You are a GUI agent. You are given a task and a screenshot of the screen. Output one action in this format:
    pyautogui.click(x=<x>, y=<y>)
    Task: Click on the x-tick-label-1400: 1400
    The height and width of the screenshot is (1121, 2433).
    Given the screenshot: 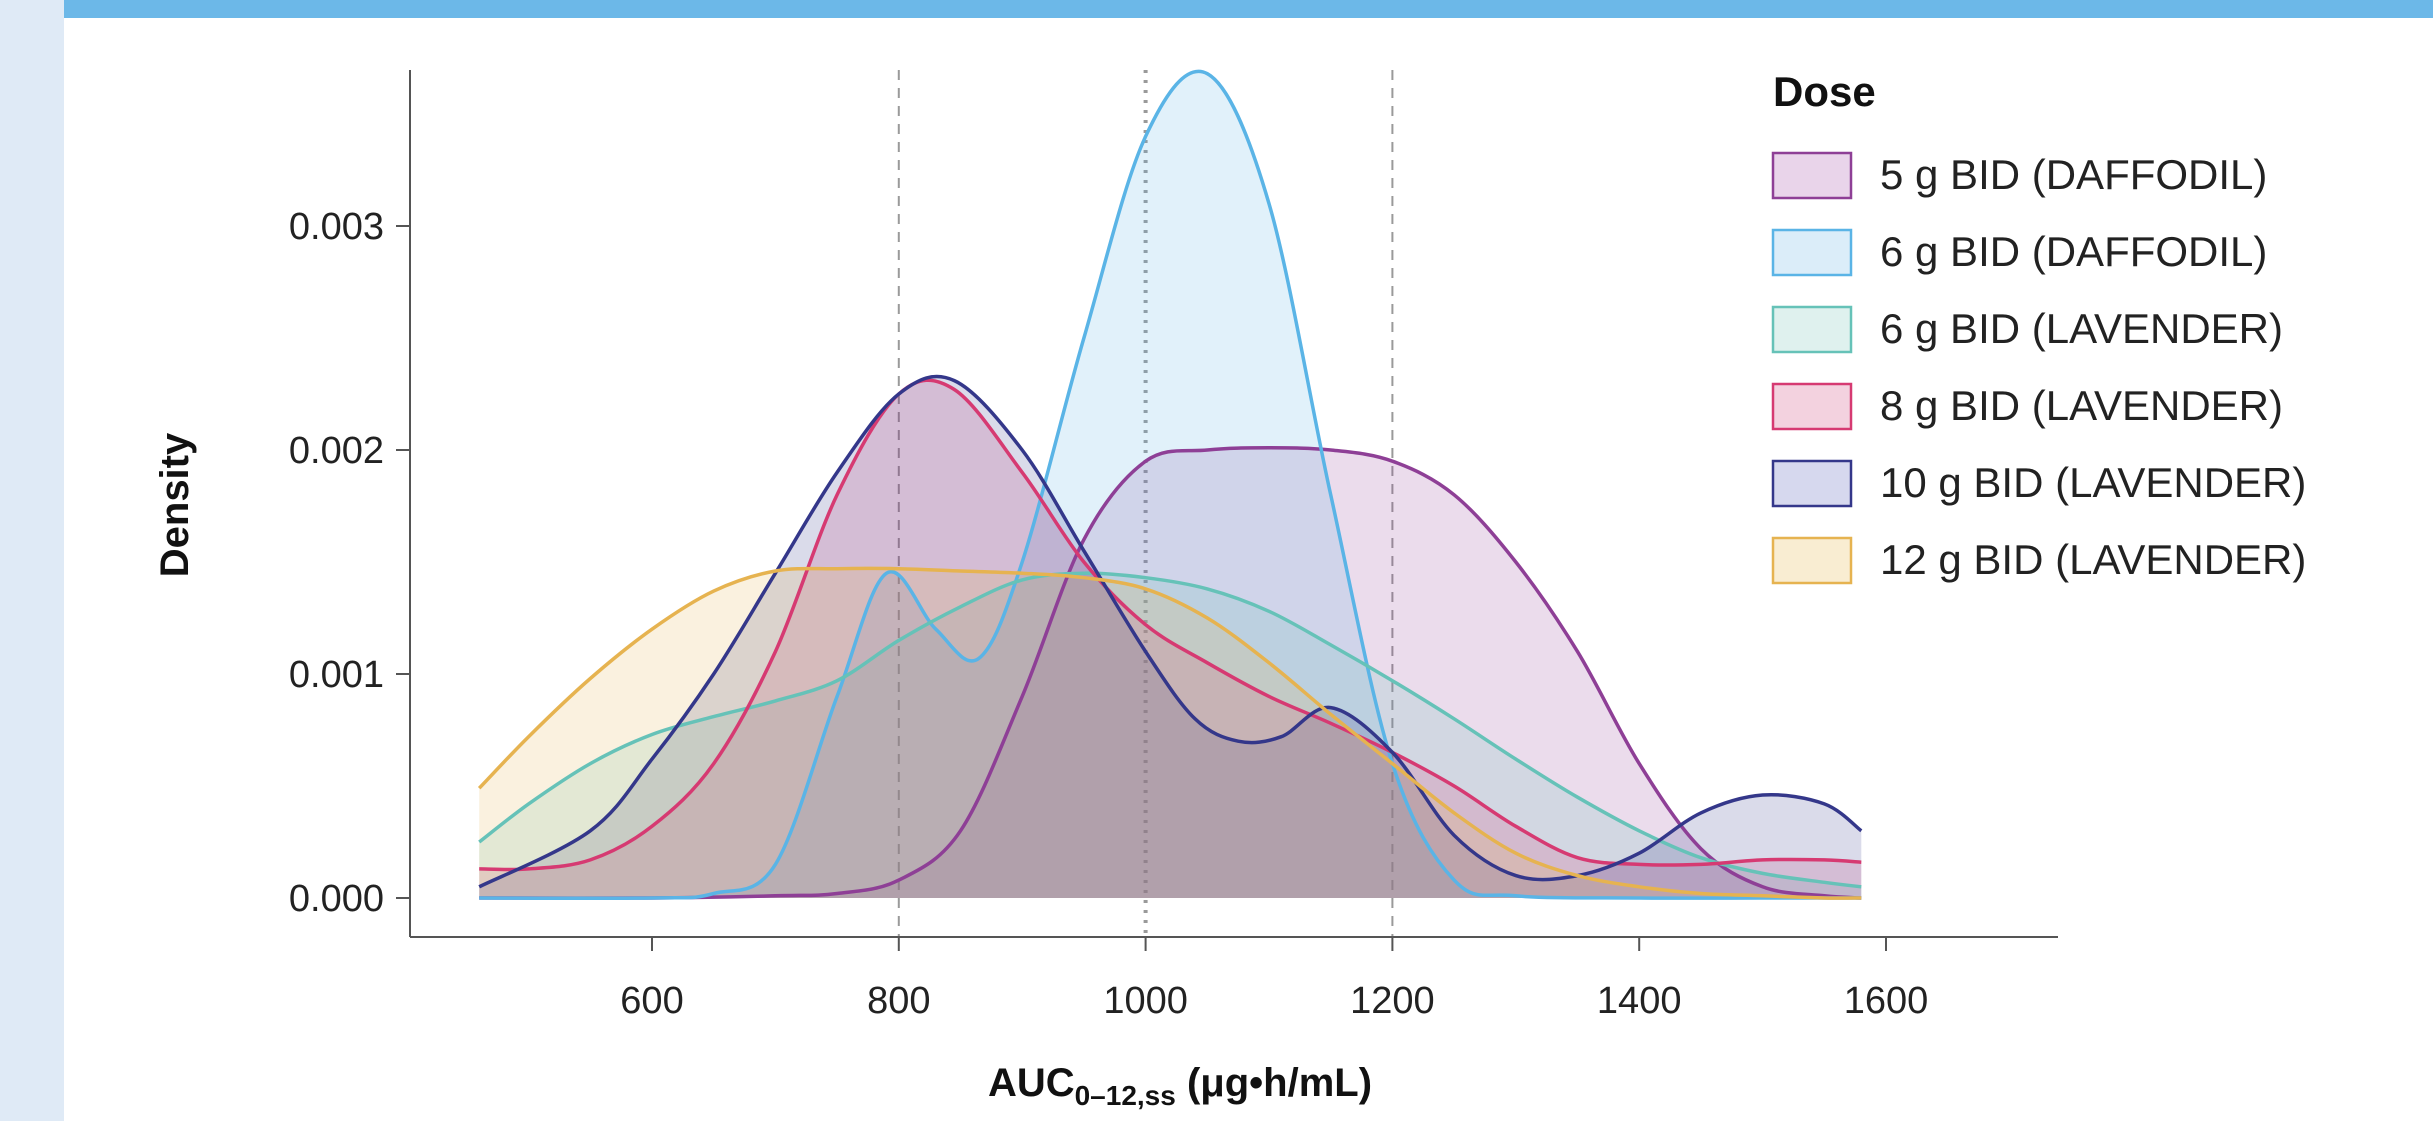 What is the action you would take?
    pyautogui.click(x=1639, y=1001)
    